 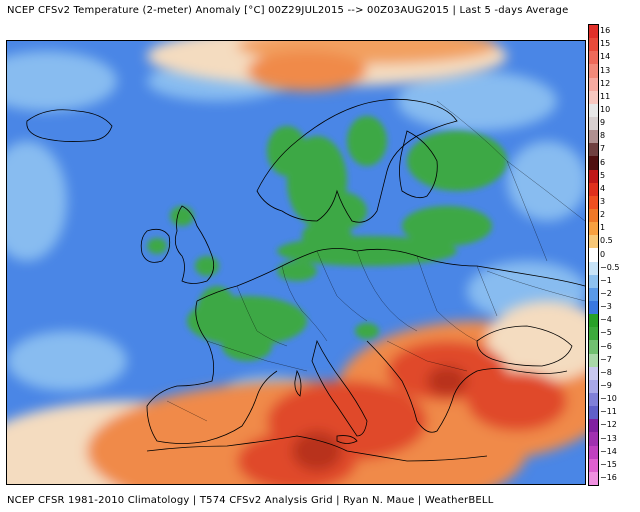 What do you see at coordinates (608, 425) in the screenshot?
I see `colorbar-label: −12` at bounding box center [608, 425].